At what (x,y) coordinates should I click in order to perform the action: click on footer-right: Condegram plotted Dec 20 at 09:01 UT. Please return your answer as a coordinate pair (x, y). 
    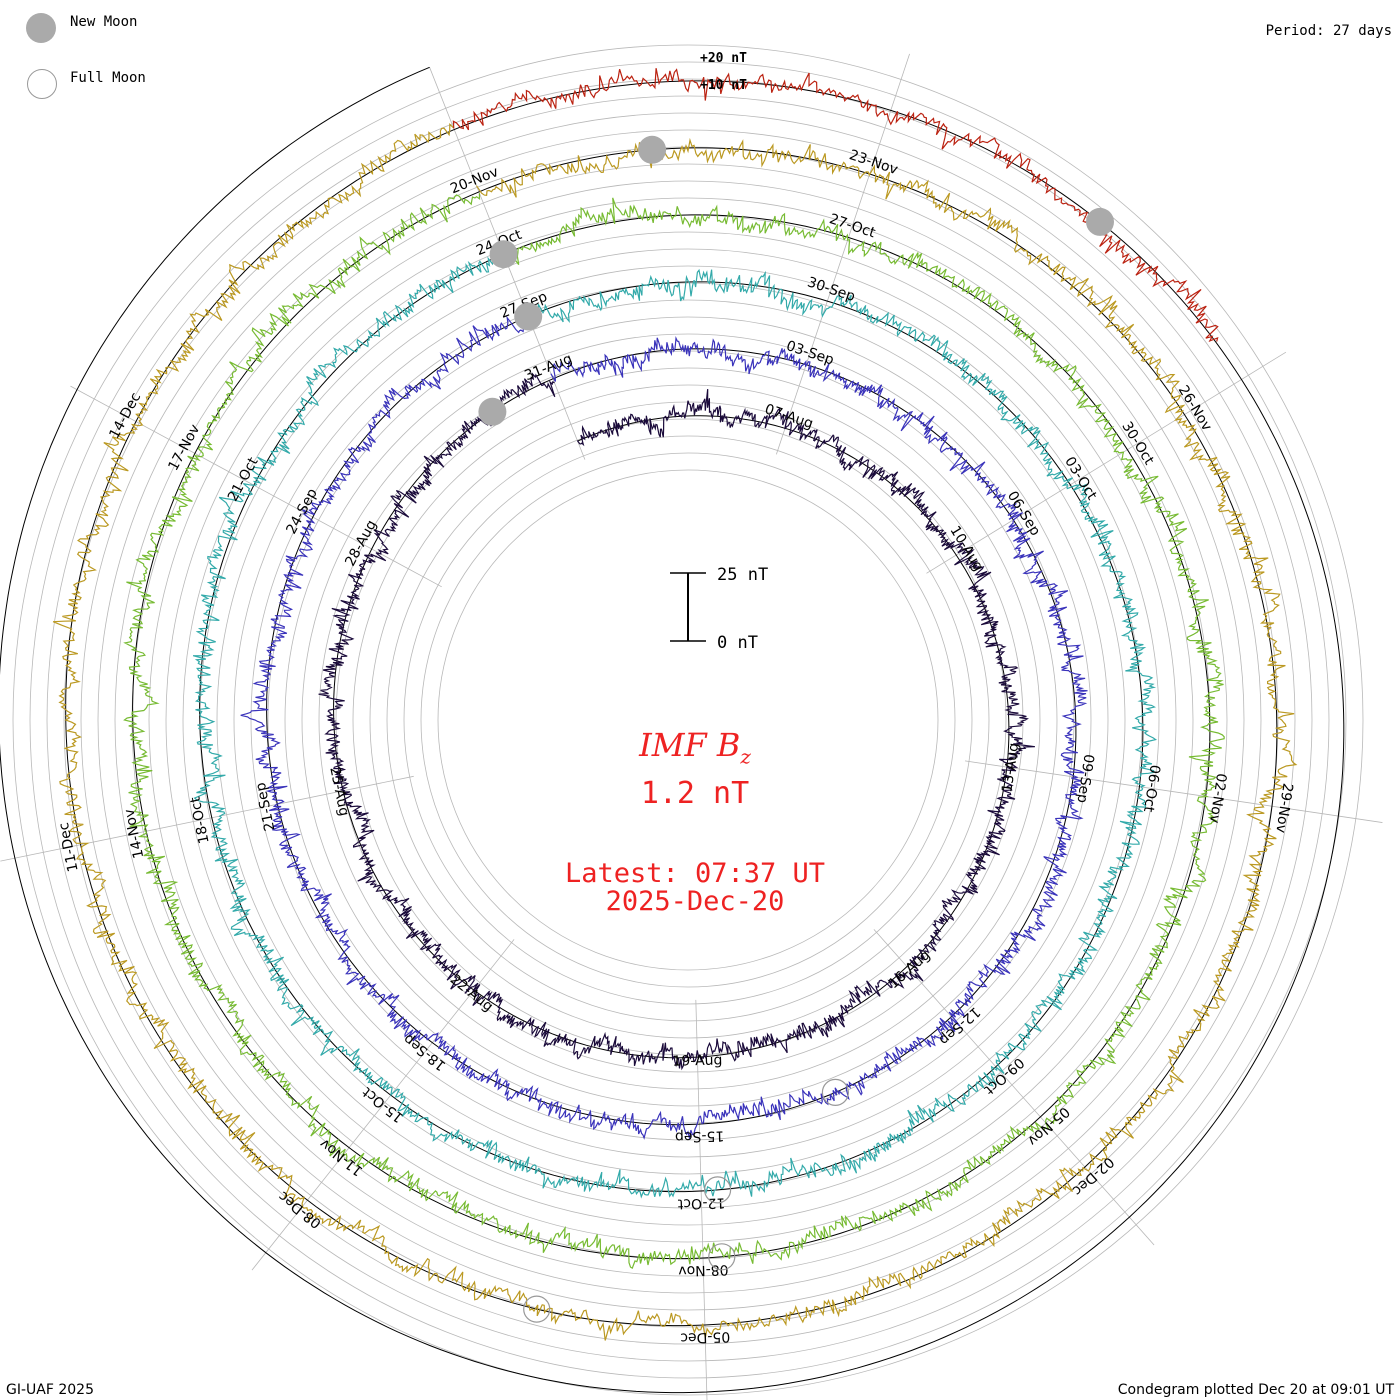
    Looking at the image, I should click on (1255, 1390).